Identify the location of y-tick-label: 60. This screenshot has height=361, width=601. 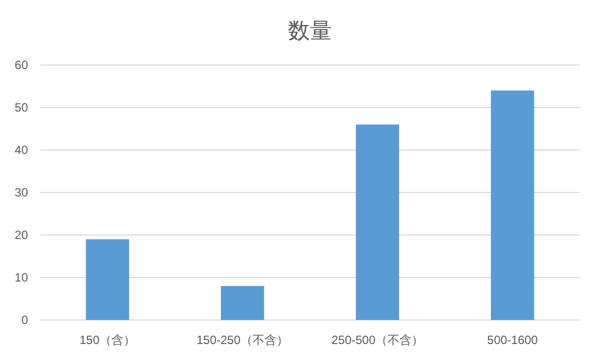
(21, 65).